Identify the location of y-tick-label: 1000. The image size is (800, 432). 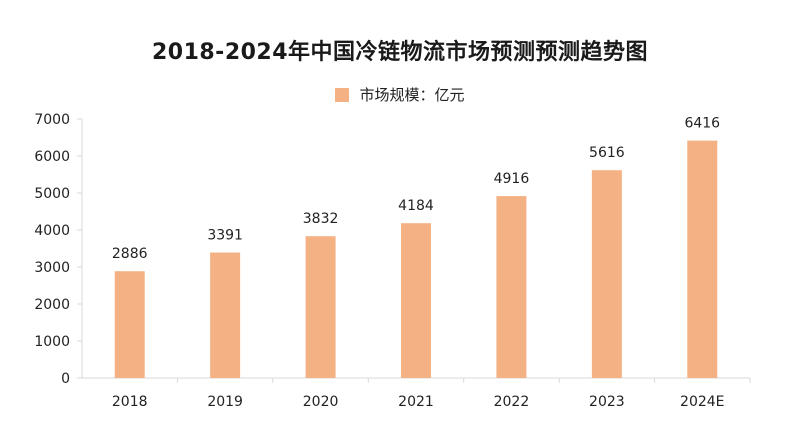
(52, 342).